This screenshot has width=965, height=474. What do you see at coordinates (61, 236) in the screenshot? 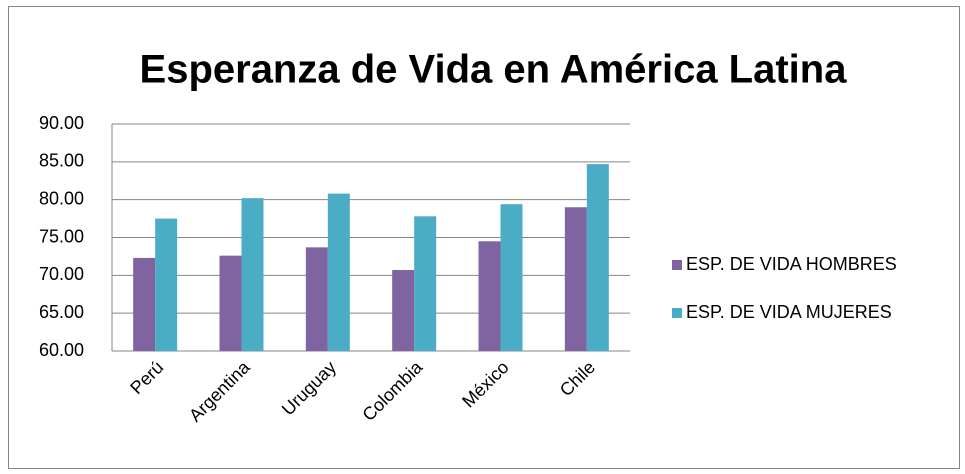
I see `y-tick-label: 75.00` at bounding box center [61, 236].